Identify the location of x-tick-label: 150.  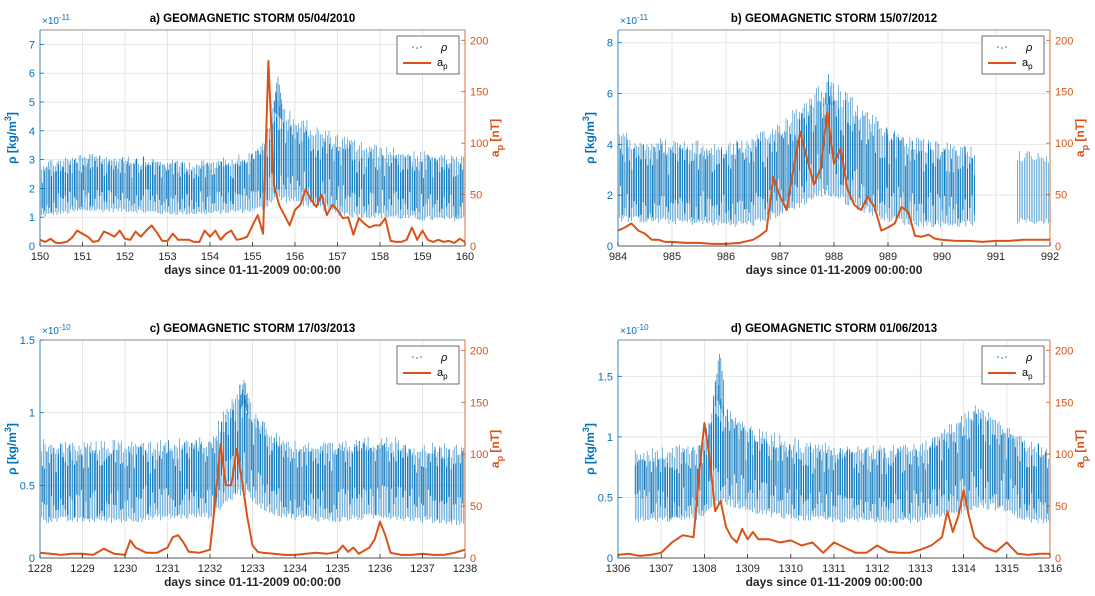
(40, 257).